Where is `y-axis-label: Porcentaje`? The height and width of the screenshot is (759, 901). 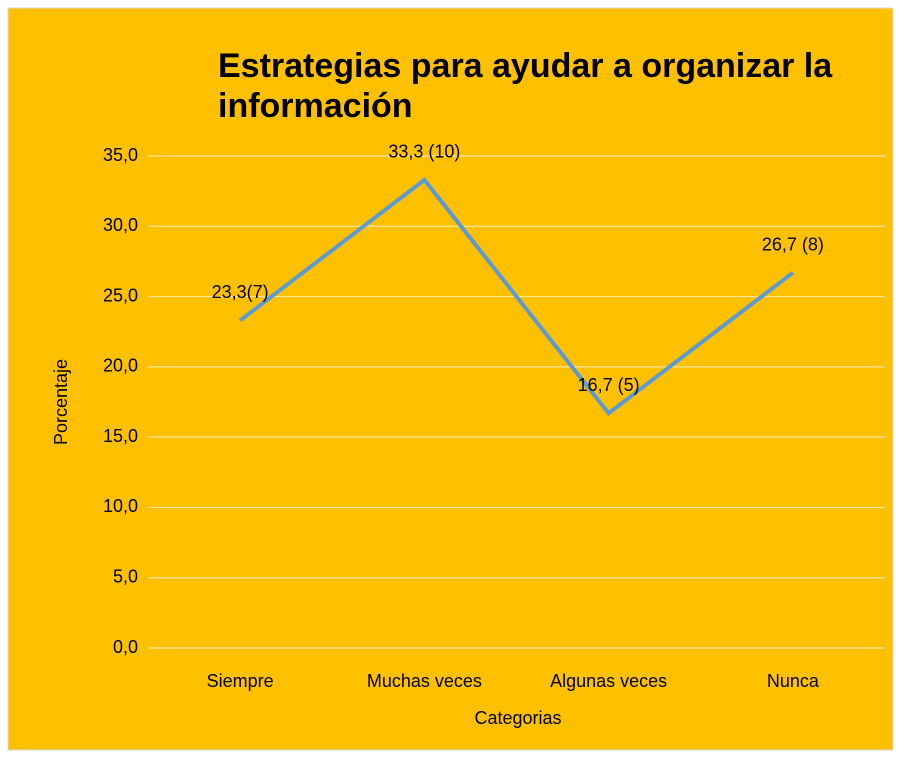
y-axis-label: Porcentaje is located at coordinates (61, 402).